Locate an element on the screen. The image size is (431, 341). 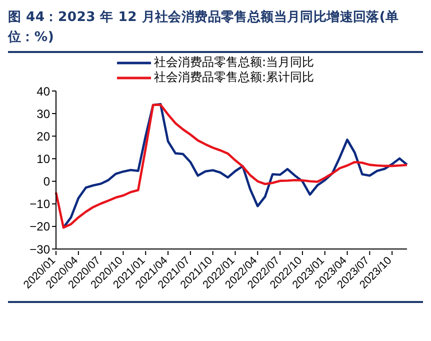
y-tick-label: 40 is located at coordinates (43, 91).